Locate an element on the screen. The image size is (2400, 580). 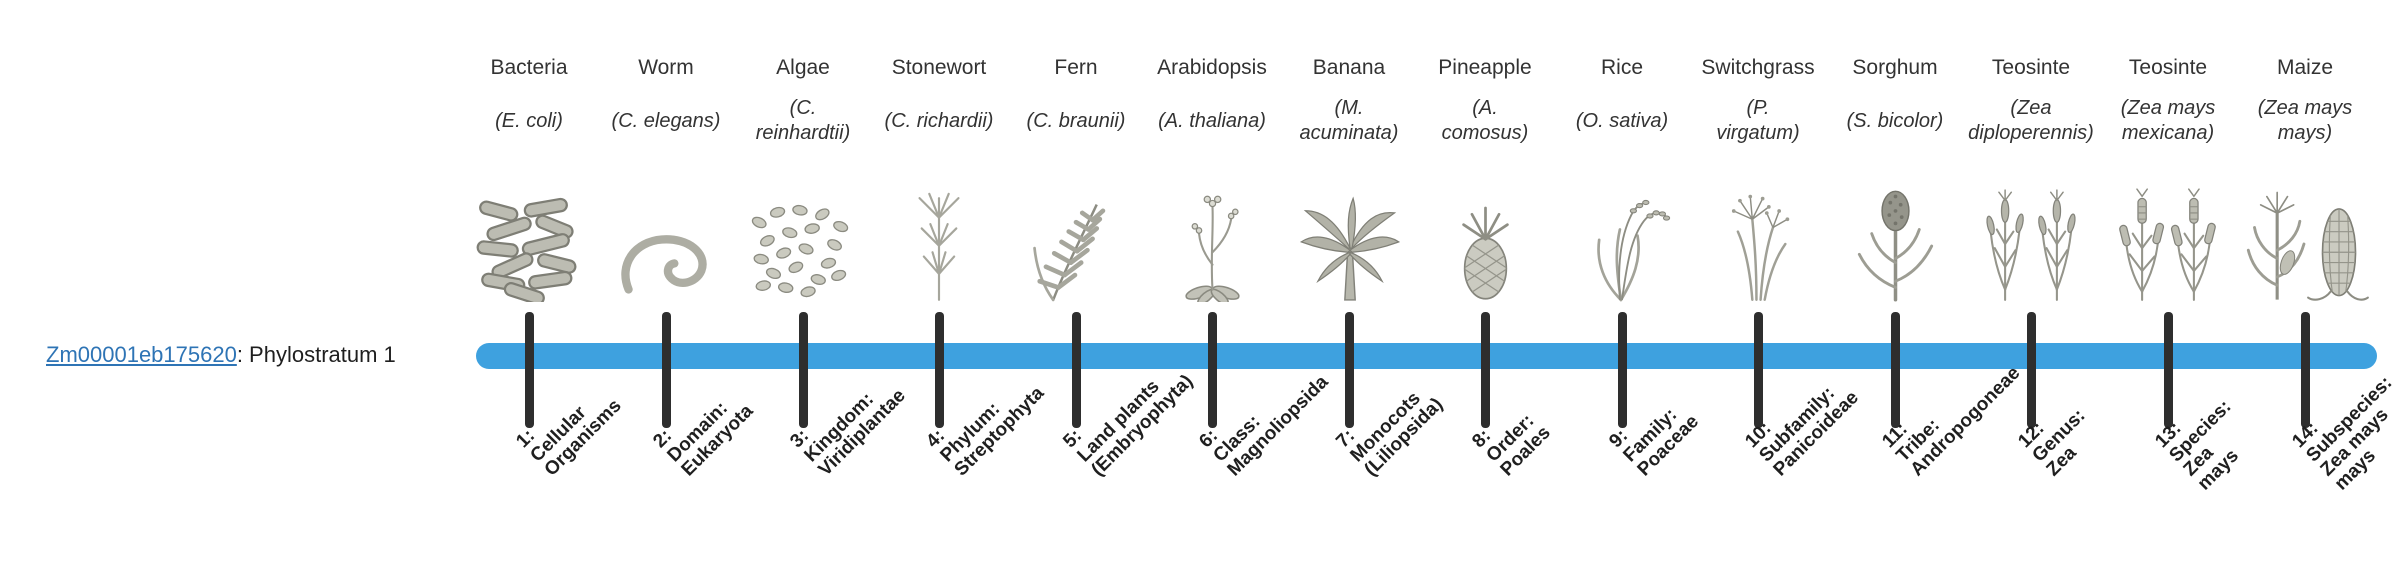
taxon-scientific-name: (C. braunii) is located at coordinates (1076, 120).